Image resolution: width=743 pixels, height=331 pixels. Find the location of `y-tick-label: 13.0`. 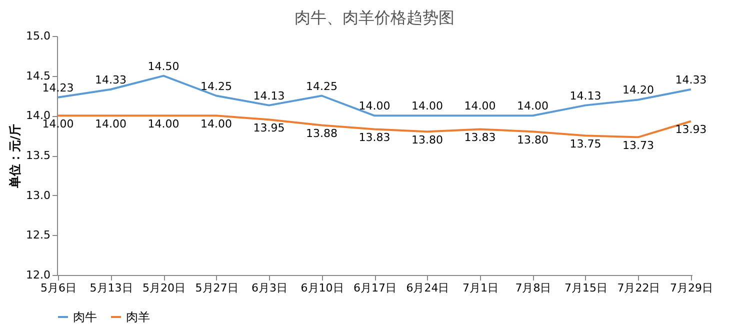

y-tick-label: 13.0 is located at coordinates (38, 195).